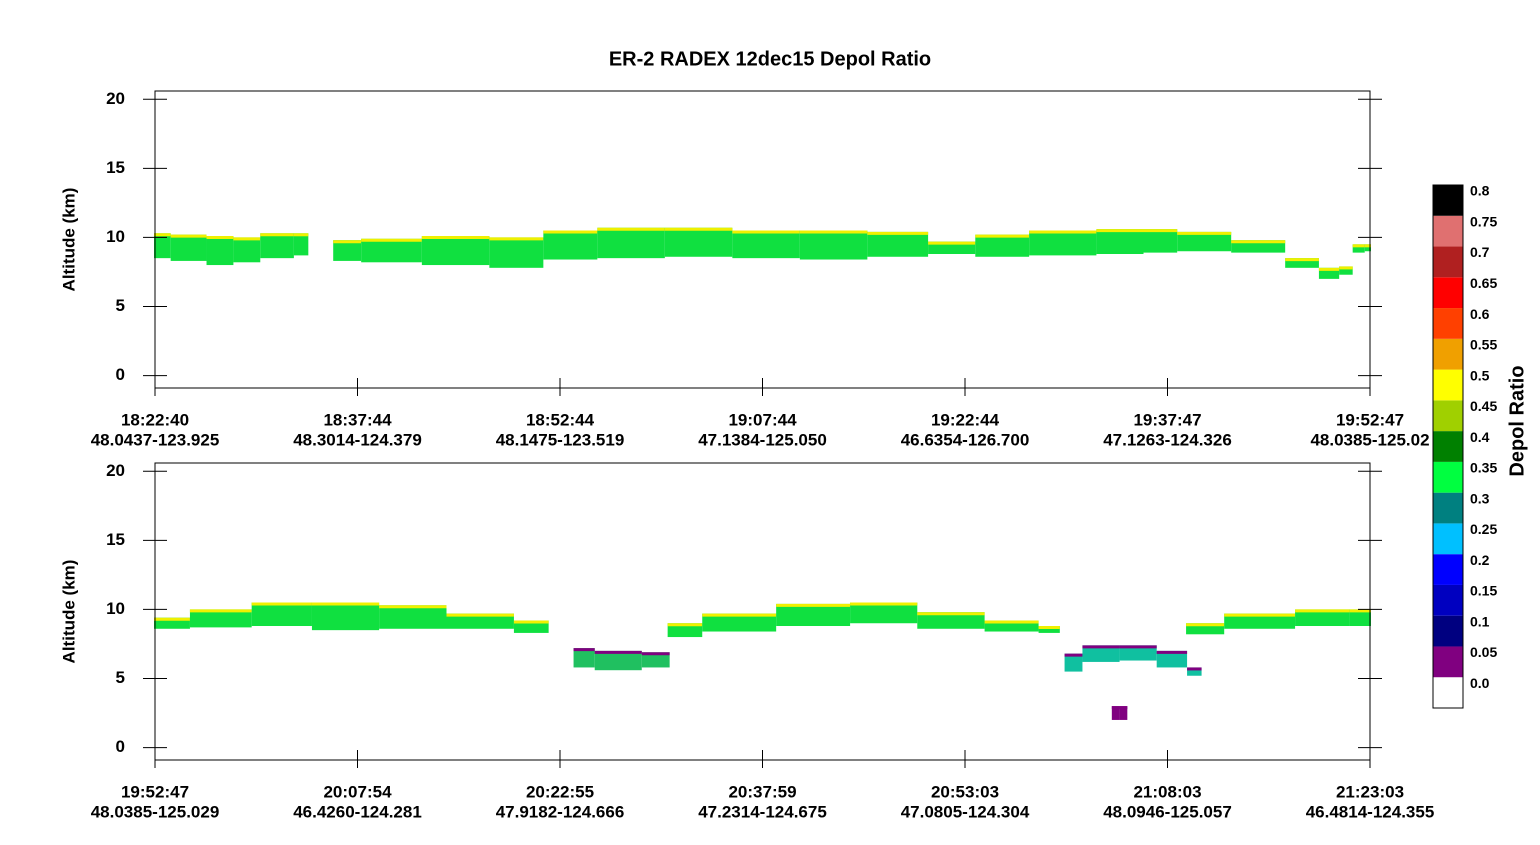 The height and width of the screenshot is (845, 1540). Describe the element at coordinates (1167, 419) in the screenshot. I see `x-tick-time: 19:37:47` at that location.